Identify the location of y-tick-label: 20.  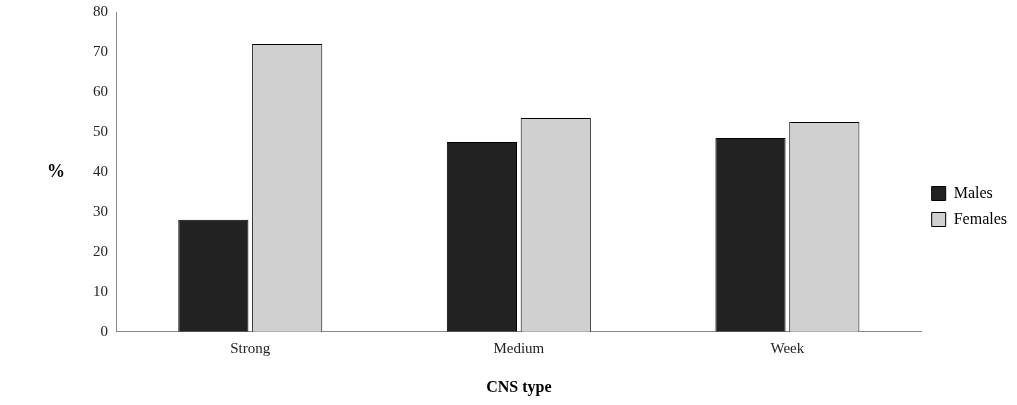
(100, 250).